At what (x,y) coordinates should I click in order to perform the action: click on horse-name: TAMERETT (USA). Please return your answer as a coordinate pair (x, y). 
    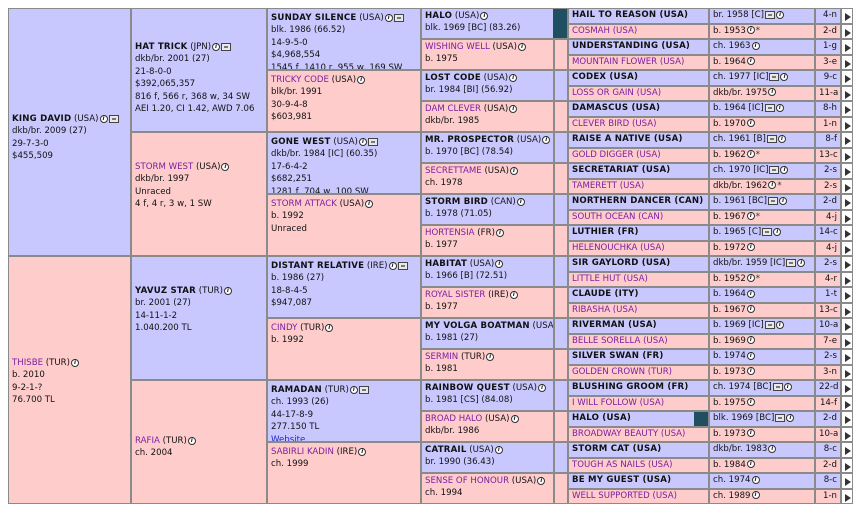
    Looking at the image, I should click on (608, 185).